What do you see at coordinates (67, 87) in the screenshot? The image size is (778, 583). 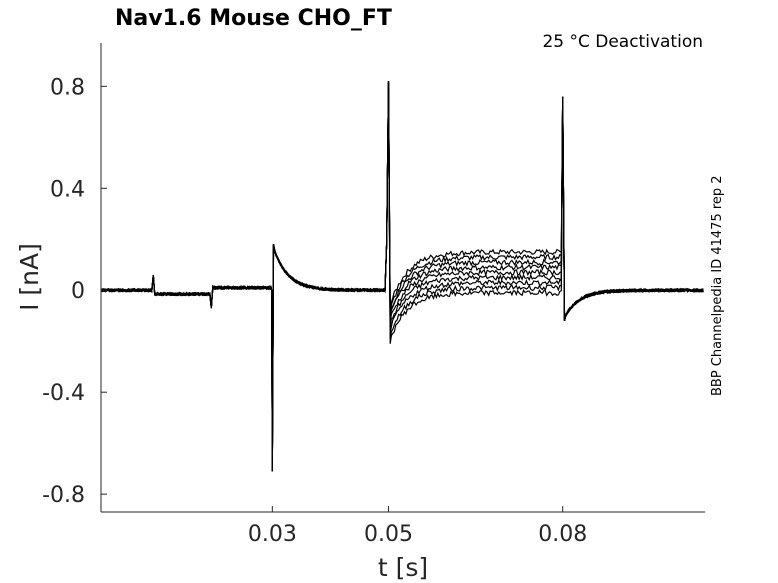 I see `y-tick-label: 0.8` at bounding box center [67, 87].